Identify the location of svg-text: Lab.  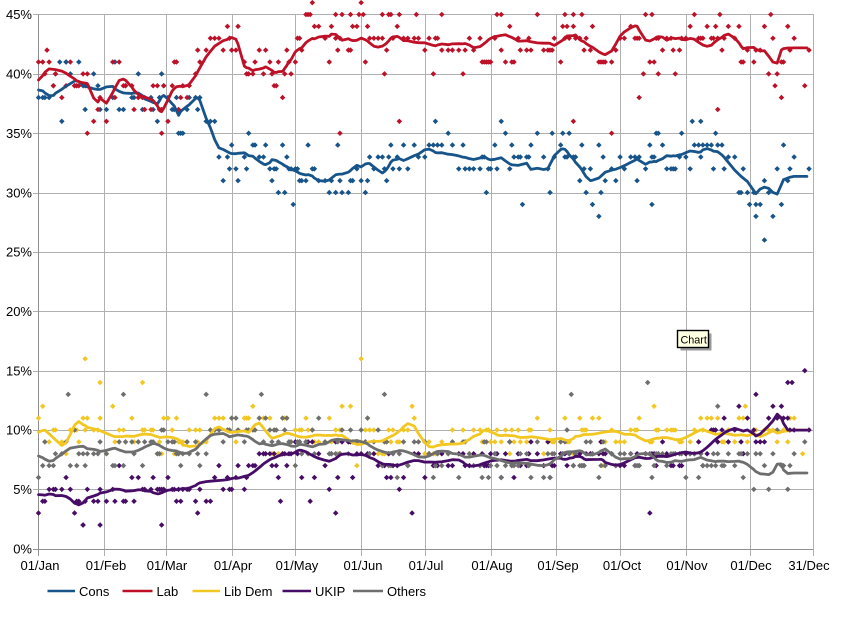
(168, 591).